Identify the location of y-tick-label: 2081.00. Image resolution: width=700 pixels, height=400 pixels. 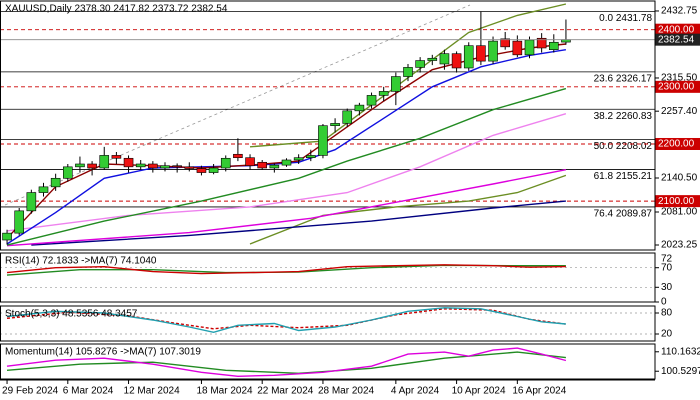
(679, 212).